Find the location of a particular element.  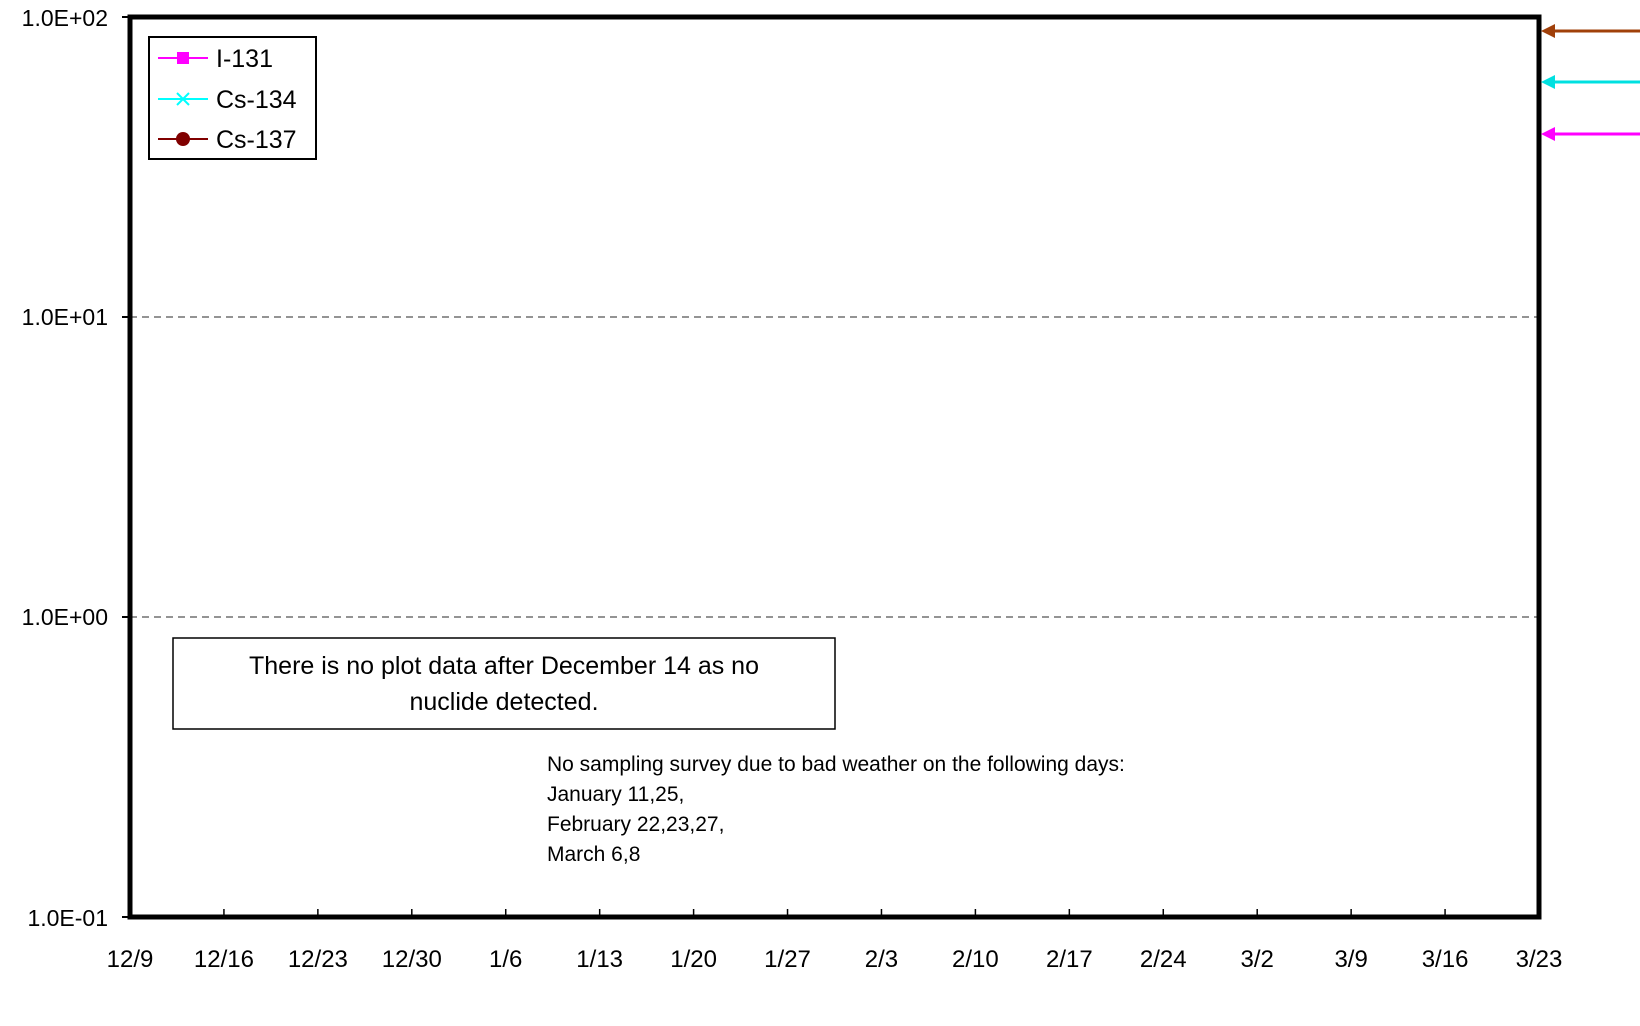

legend-item: Cs-137 is located at coordinates (227, 140).